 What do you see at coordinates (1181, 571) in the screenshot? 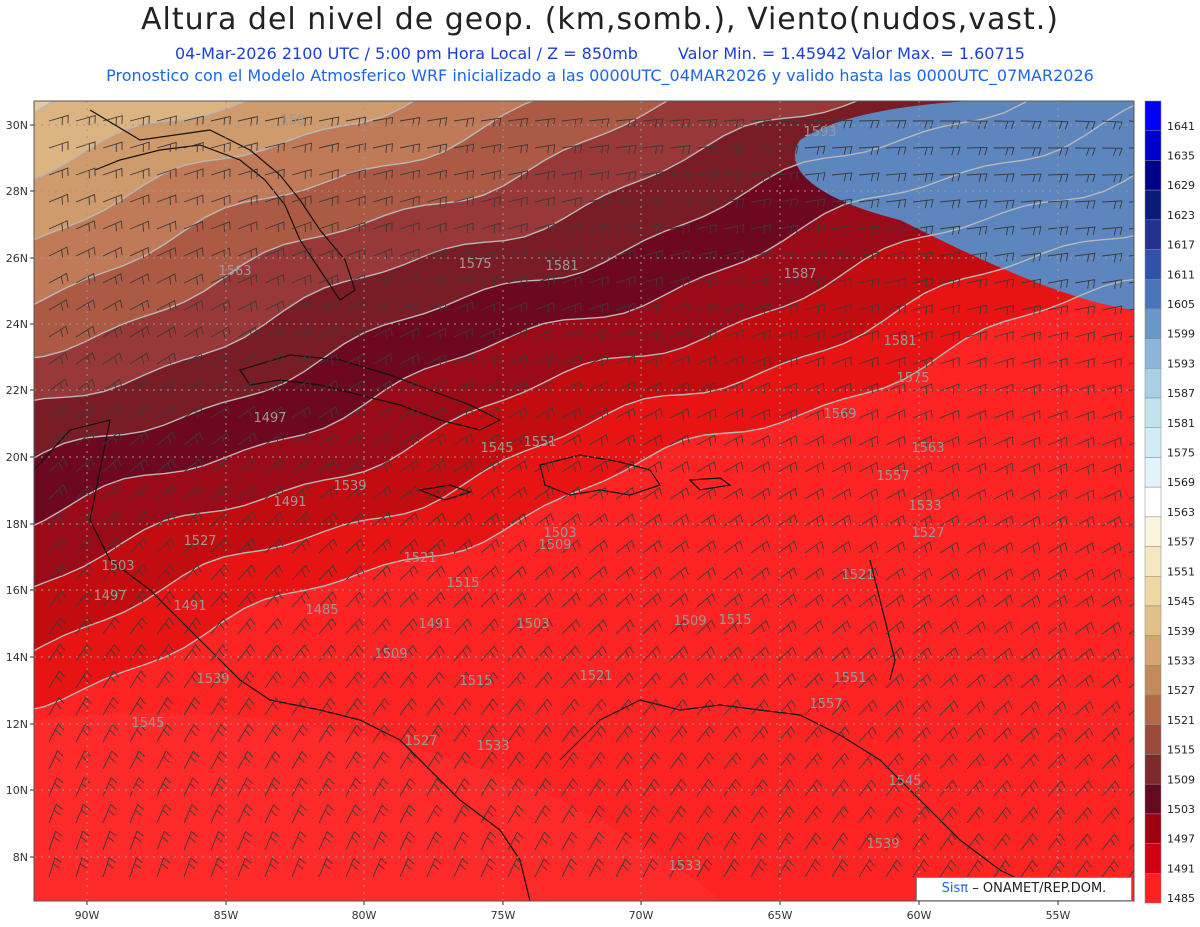
I see `legend-label: 1551` at bounding box center [1181, 571].